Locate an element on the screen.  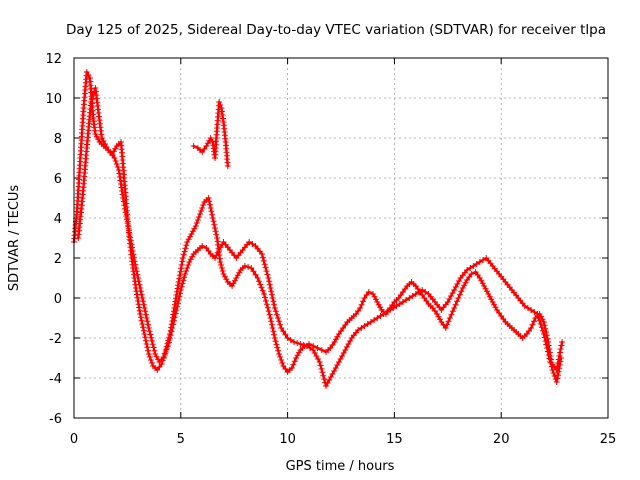
y-tick-label: 6 is located at coordinates (58, 179).